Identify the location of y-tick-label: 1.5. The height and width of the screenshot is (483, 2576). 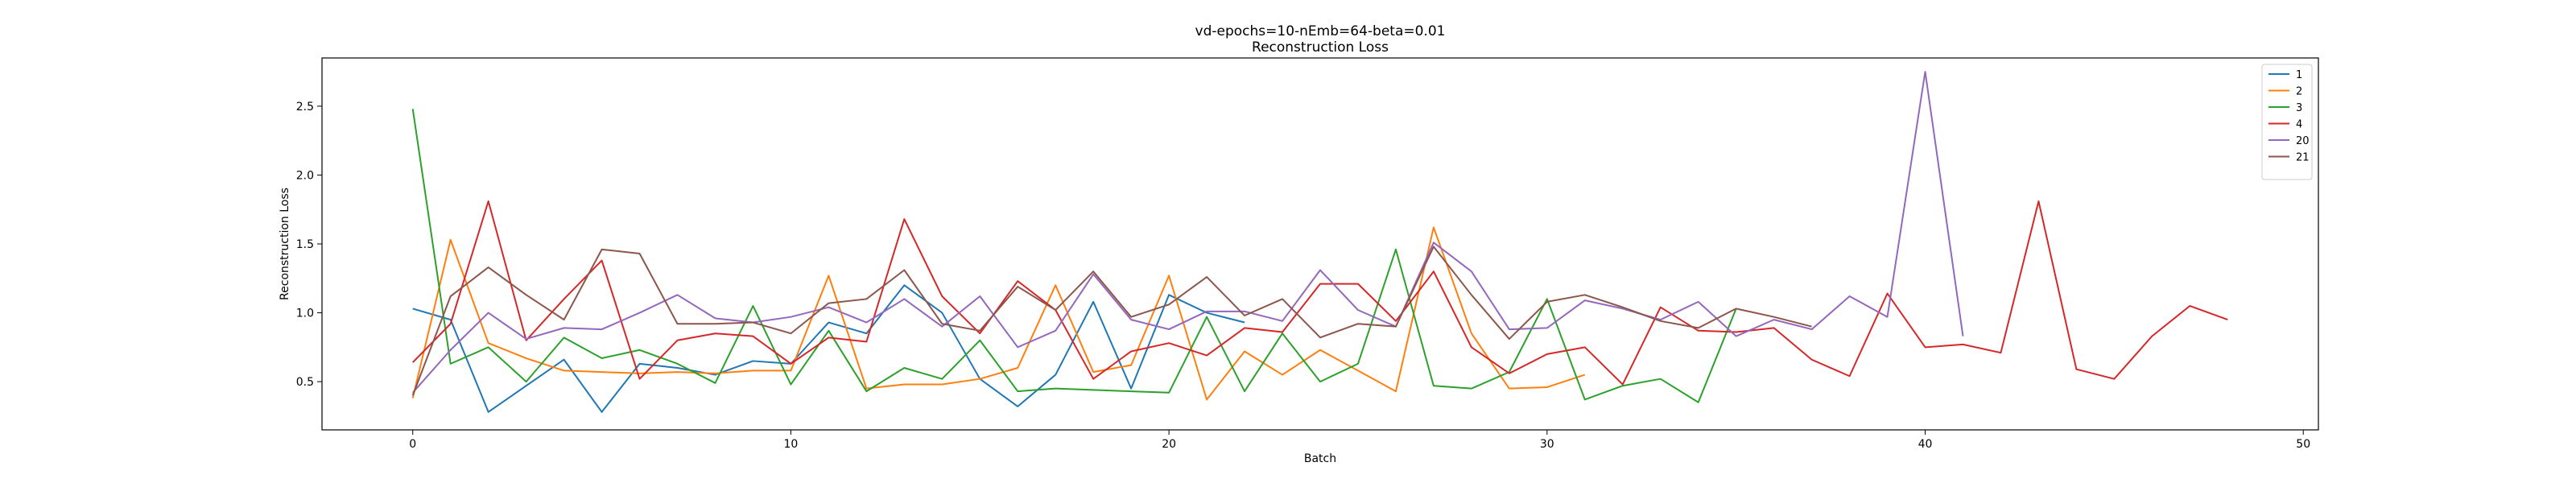
(305, 244).